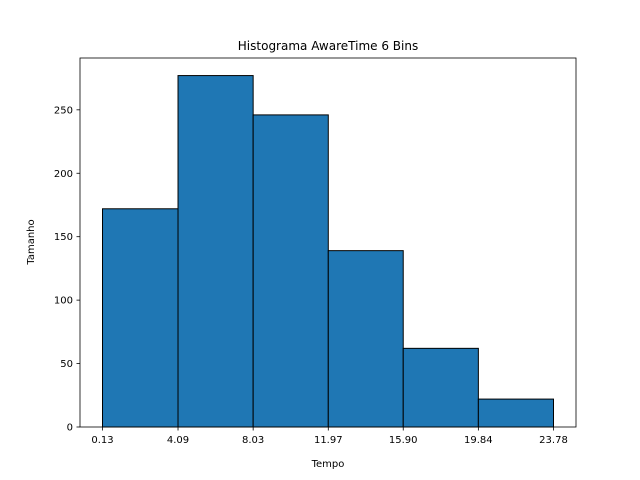 The image size is (640, 480). I want to click on x-axis-label: Tempo, so click(328, 464).